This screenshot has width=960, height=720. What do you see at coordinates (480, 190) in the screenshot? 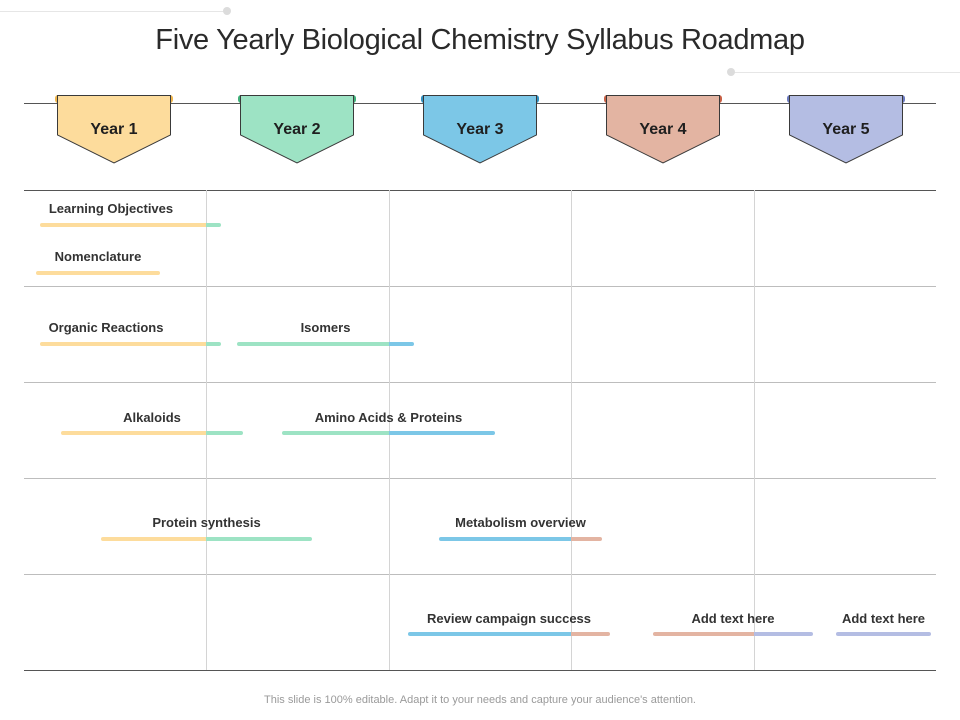
I see `grid-top-border` at bounding box center [480, 190].